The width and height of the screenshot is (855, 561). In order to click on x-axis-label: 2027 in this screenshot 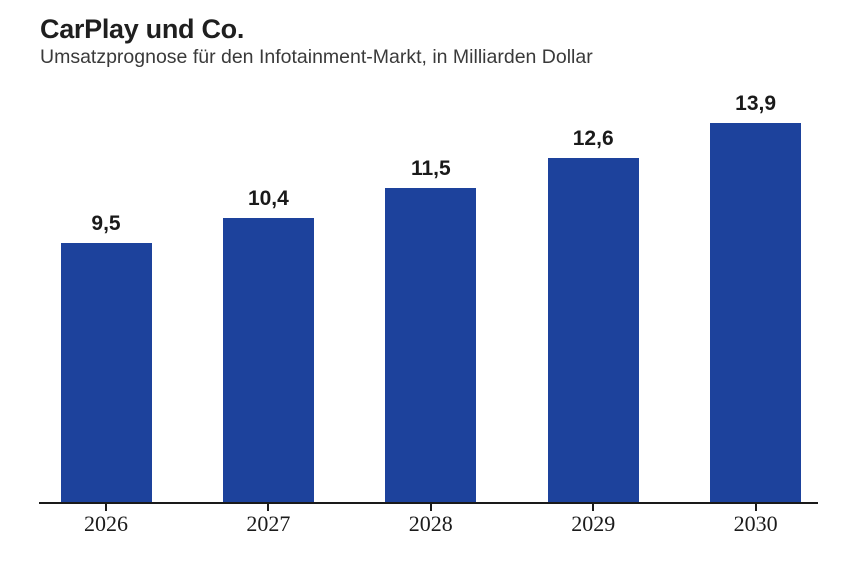, I will do `click(268, 523)`.